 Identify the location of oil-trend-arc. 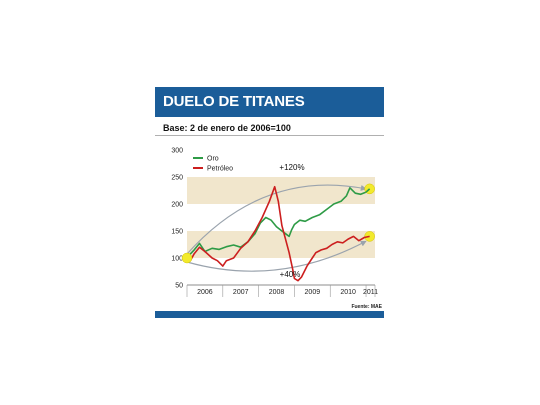
(276, 256).